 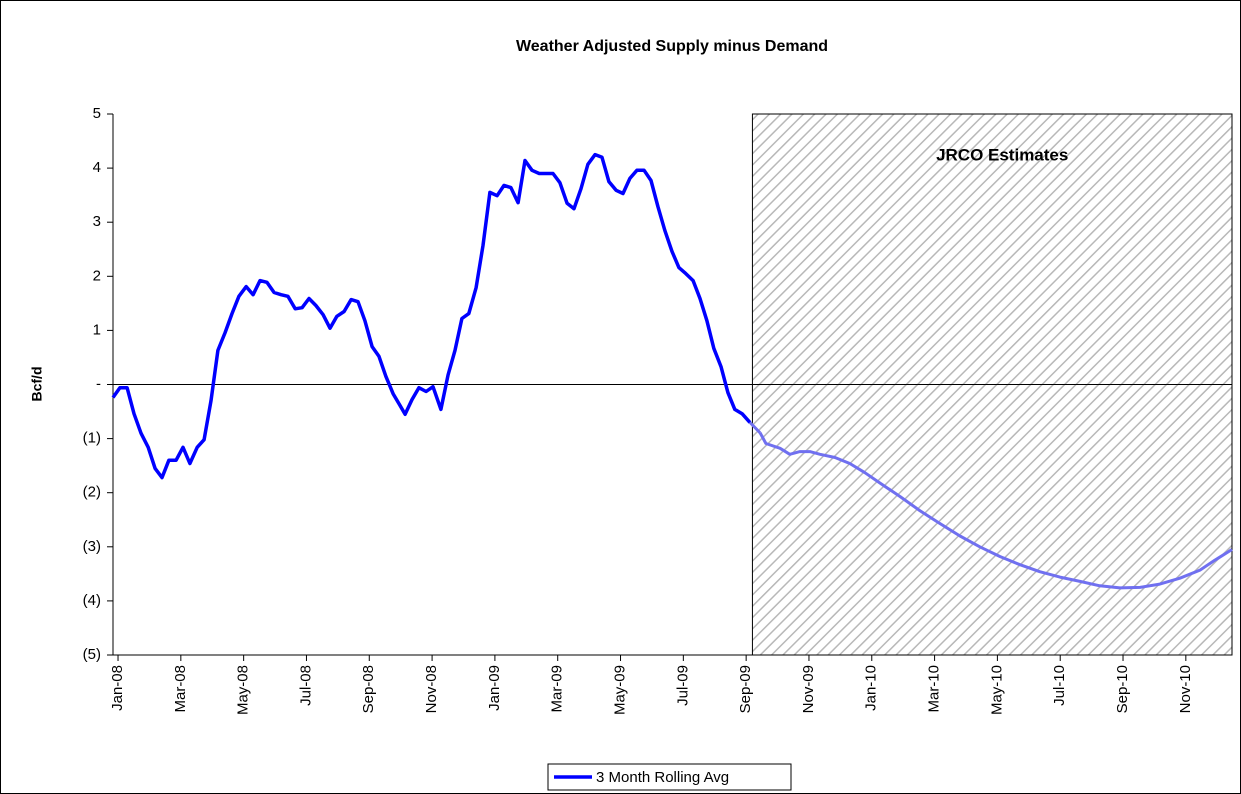 I want to click on x-tick-label: Mar-09, so click(x=557, y=689).